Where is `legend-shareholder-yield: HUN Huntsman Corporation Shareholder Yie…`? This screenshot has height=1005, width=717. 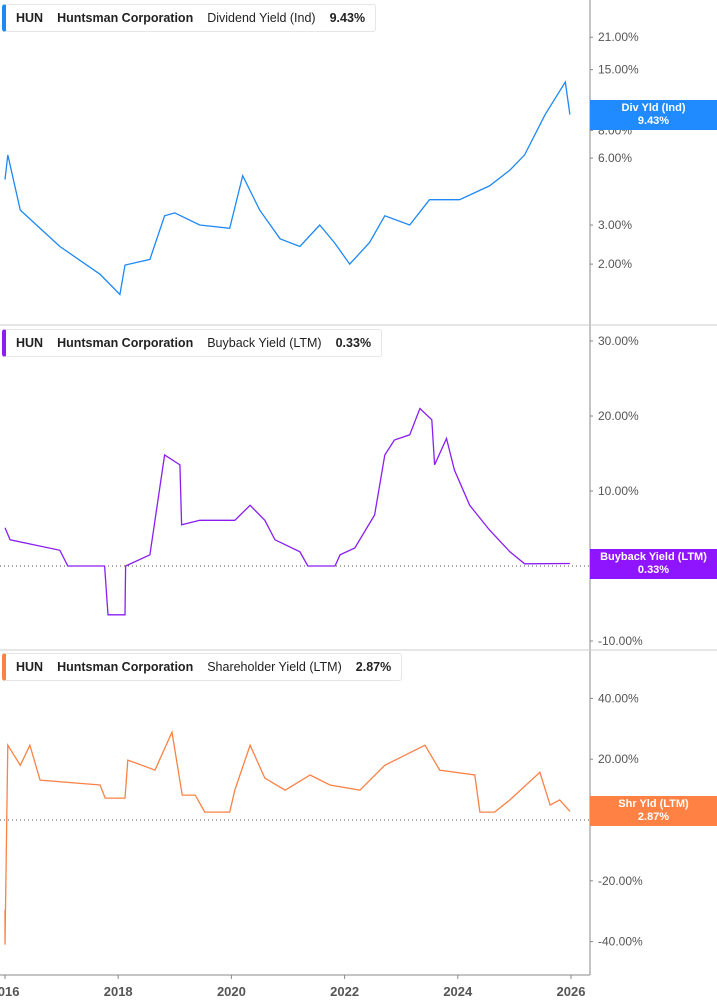
legend-shareholder-yield: HUN Huntsman Corporation Shareholder Yie… is located at coordinates (202, 667).